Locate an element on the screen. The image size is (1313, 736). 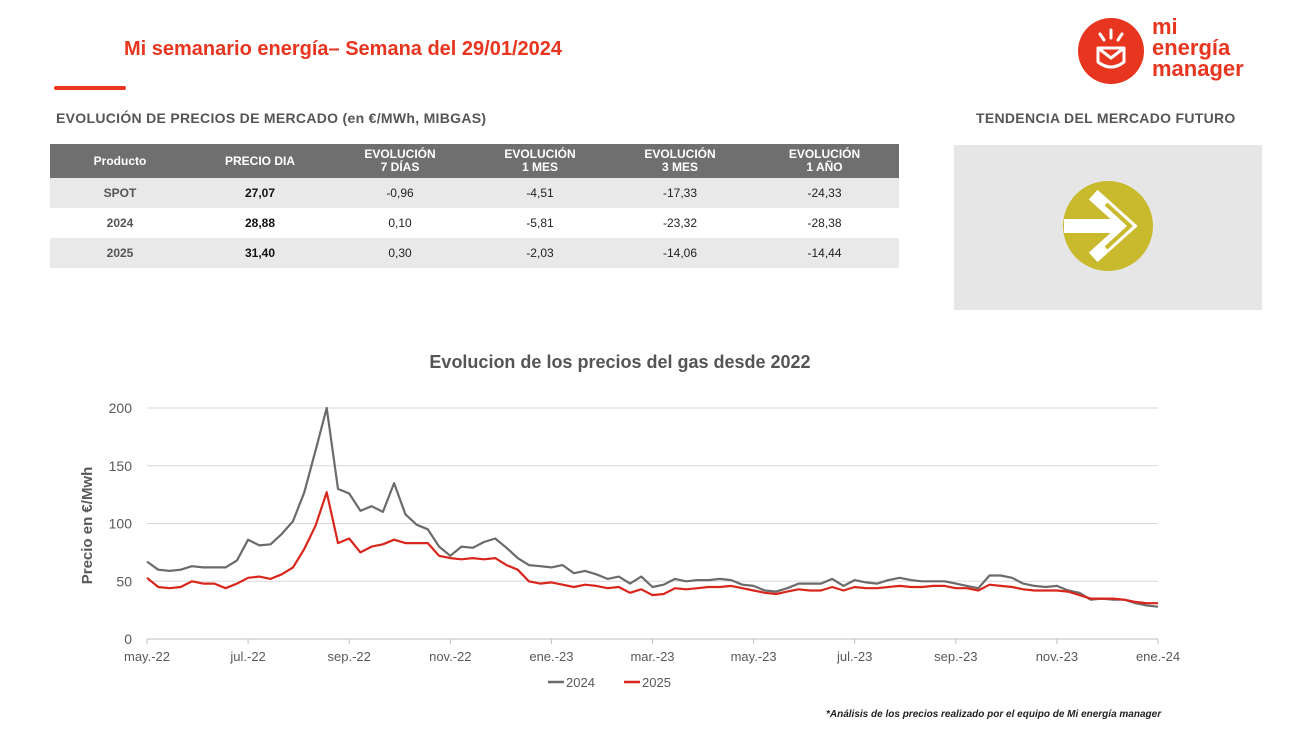
column-header-1-mes: EVOLUCIÓN 1 MES is located at coordinates (540, 161).